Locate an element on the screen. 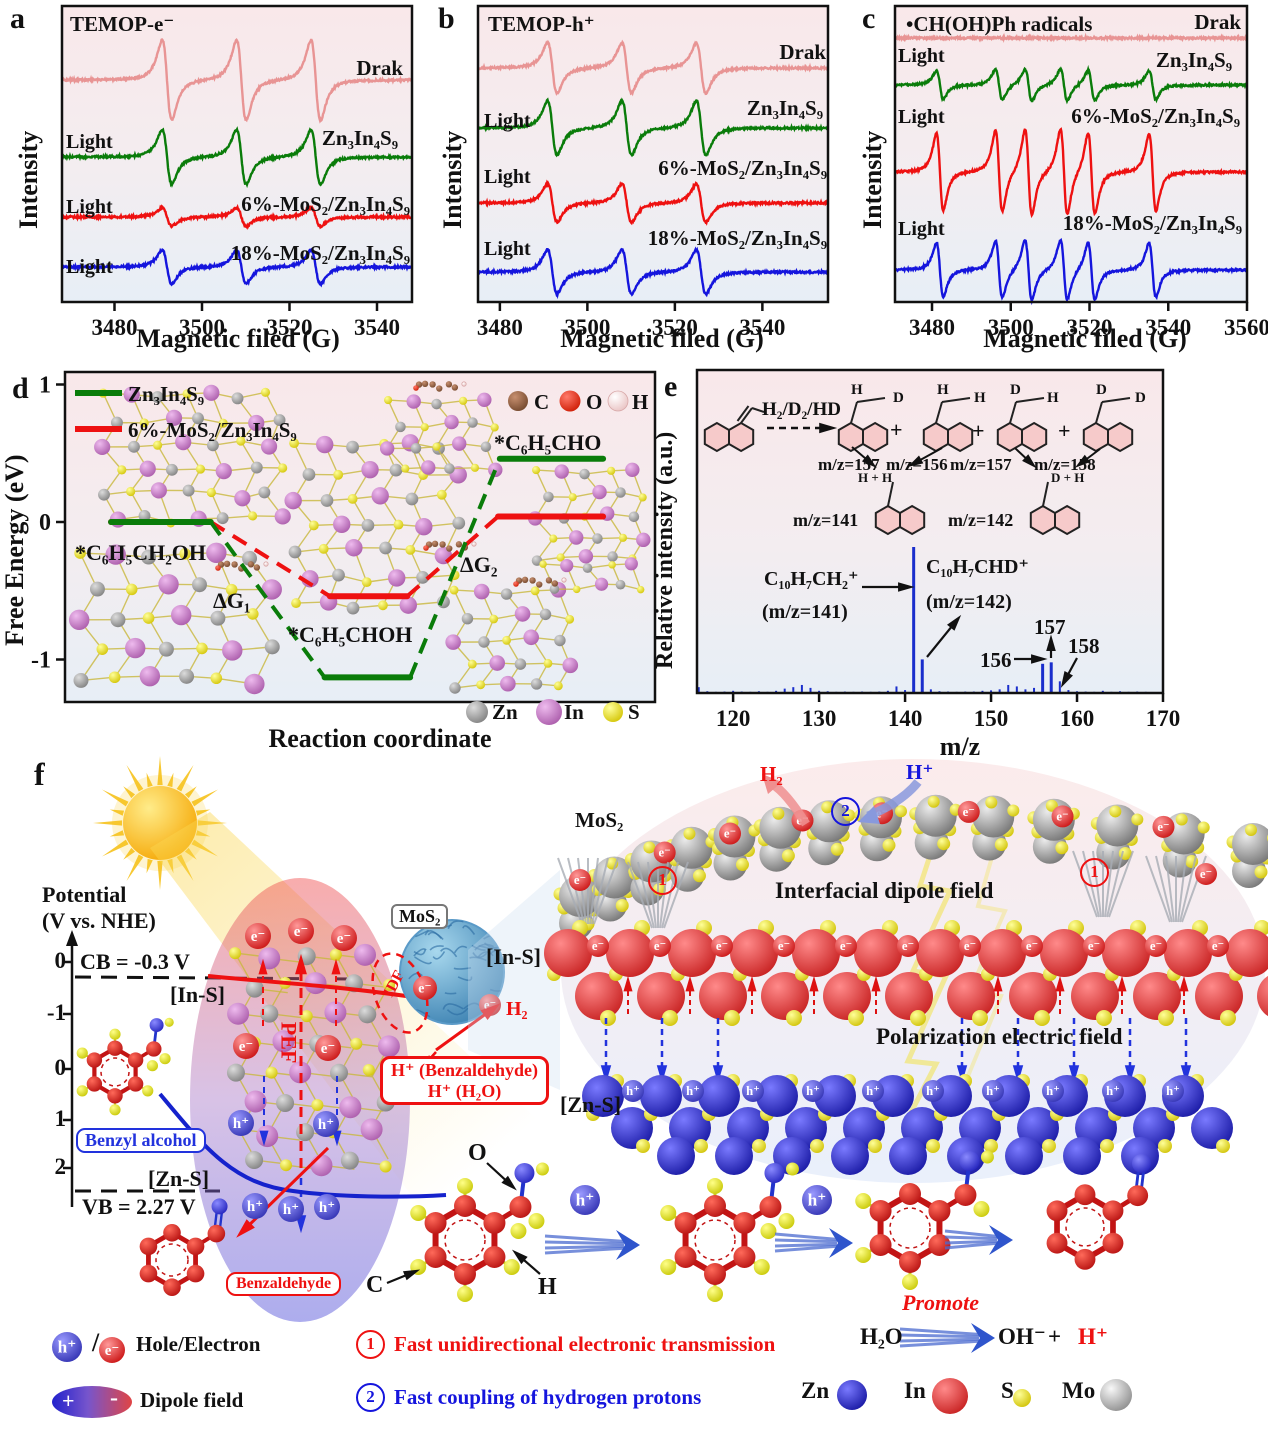 The image size is (1268, 1432). mz-product-label: m/z=156 is located at coordinates (917, 464).